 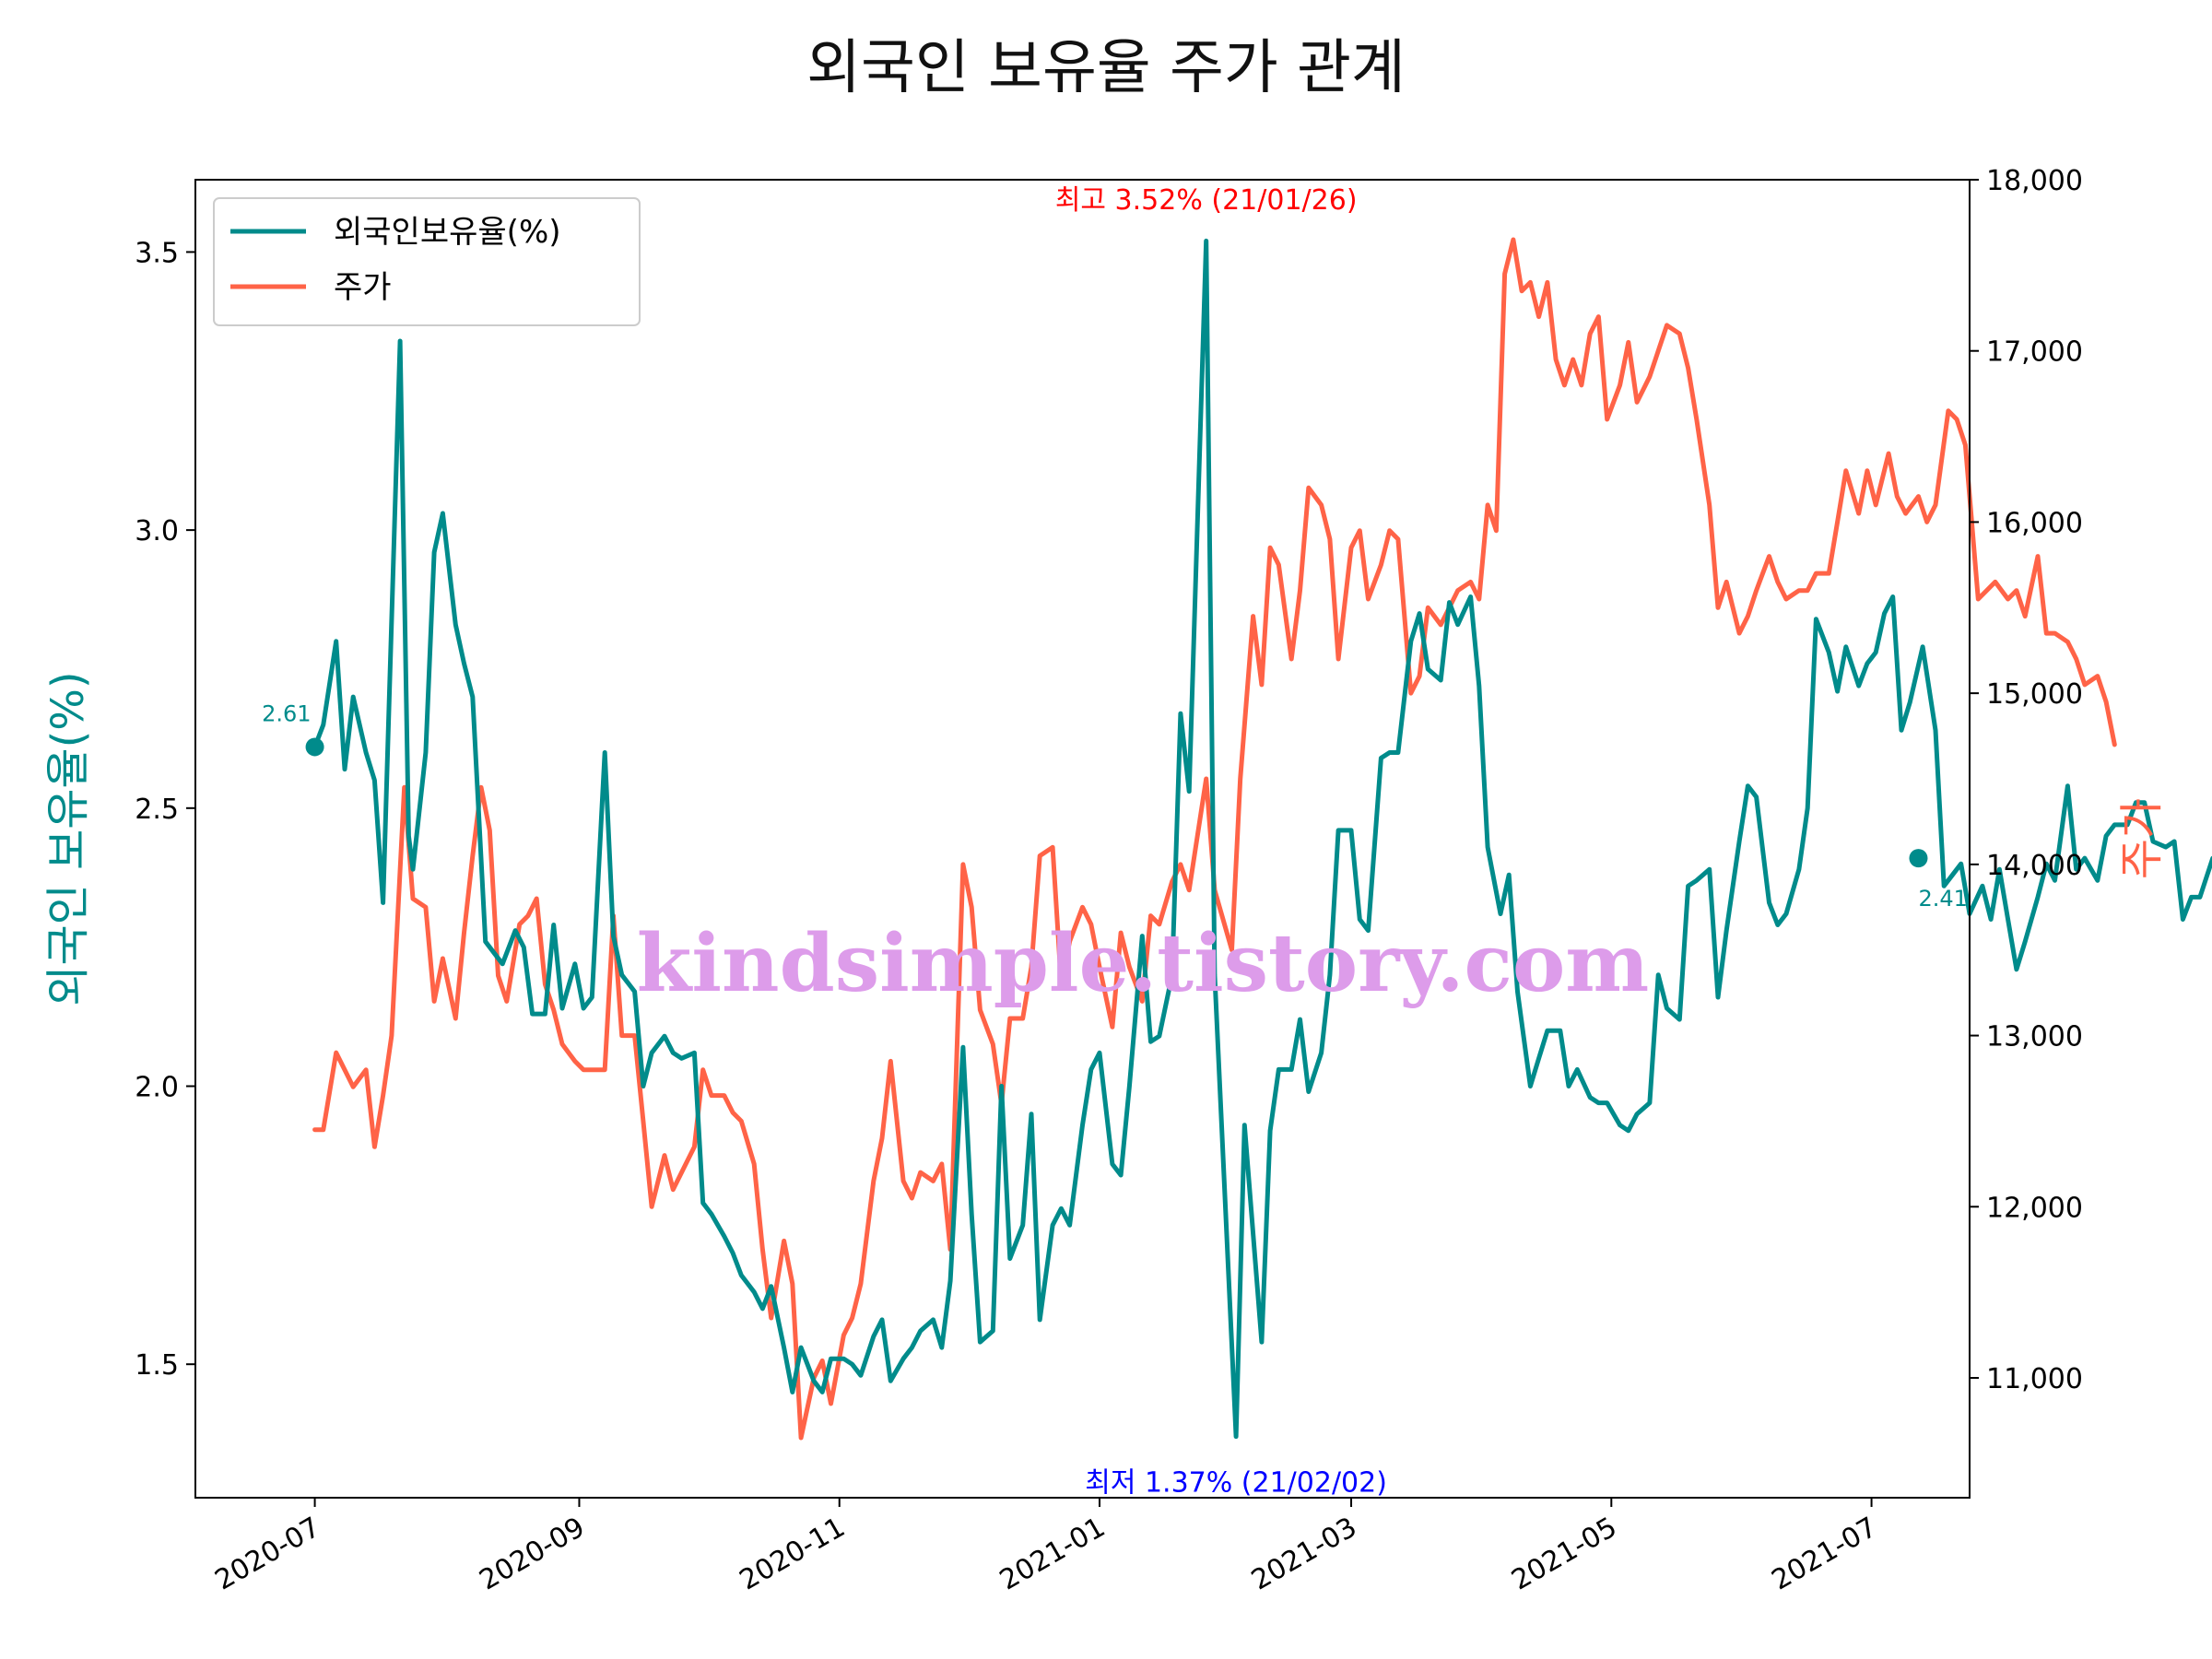 I want to click on x-tick-label: 2021-03, so click(x=1304, y=1554).